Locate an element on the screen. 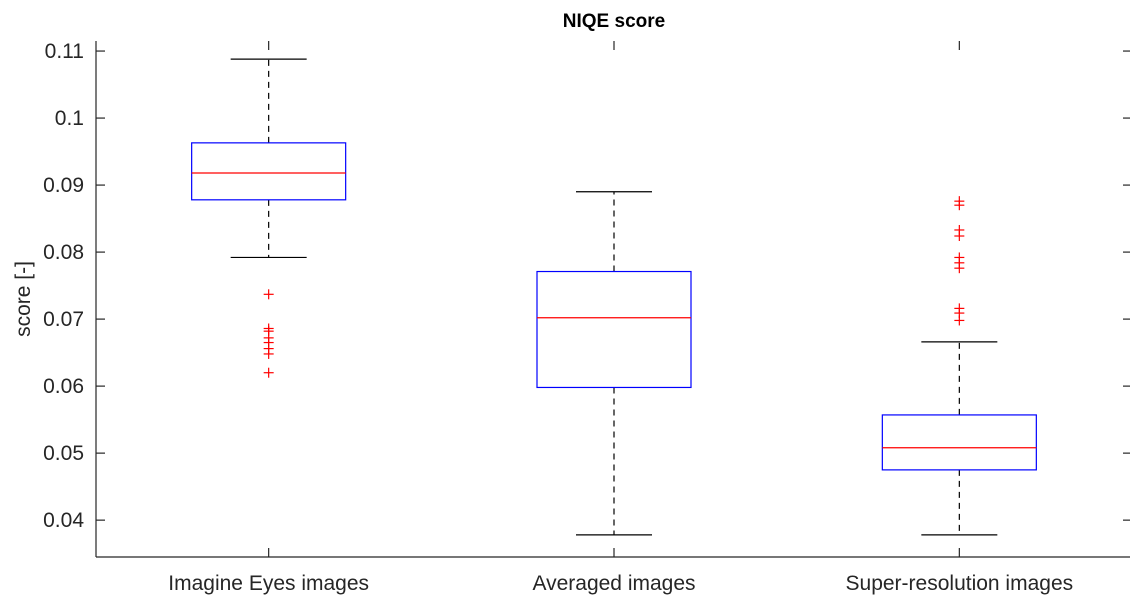  y-tick-label: 0.08 is located at coordinates (63, 252).